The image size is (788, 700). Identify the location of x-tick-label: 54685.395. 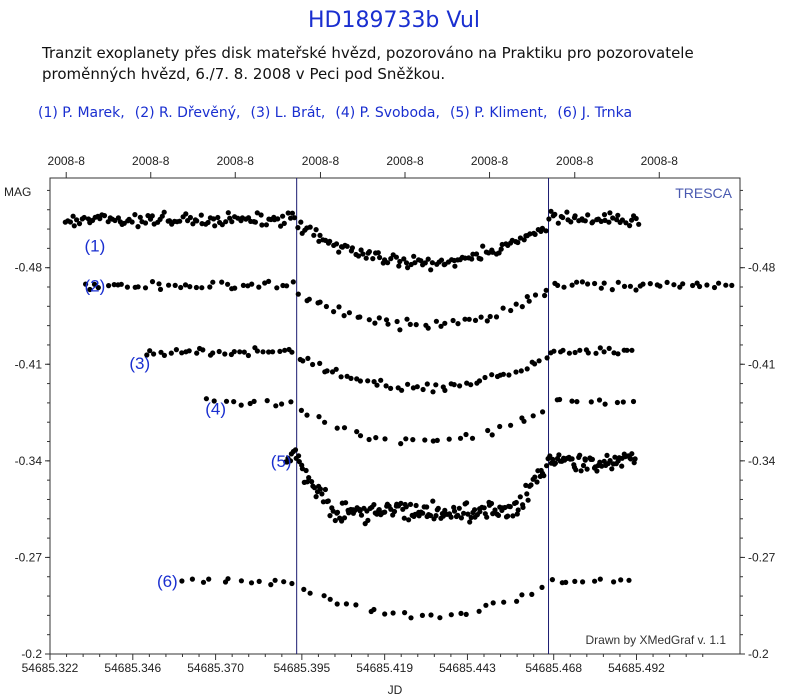
(301, 668).